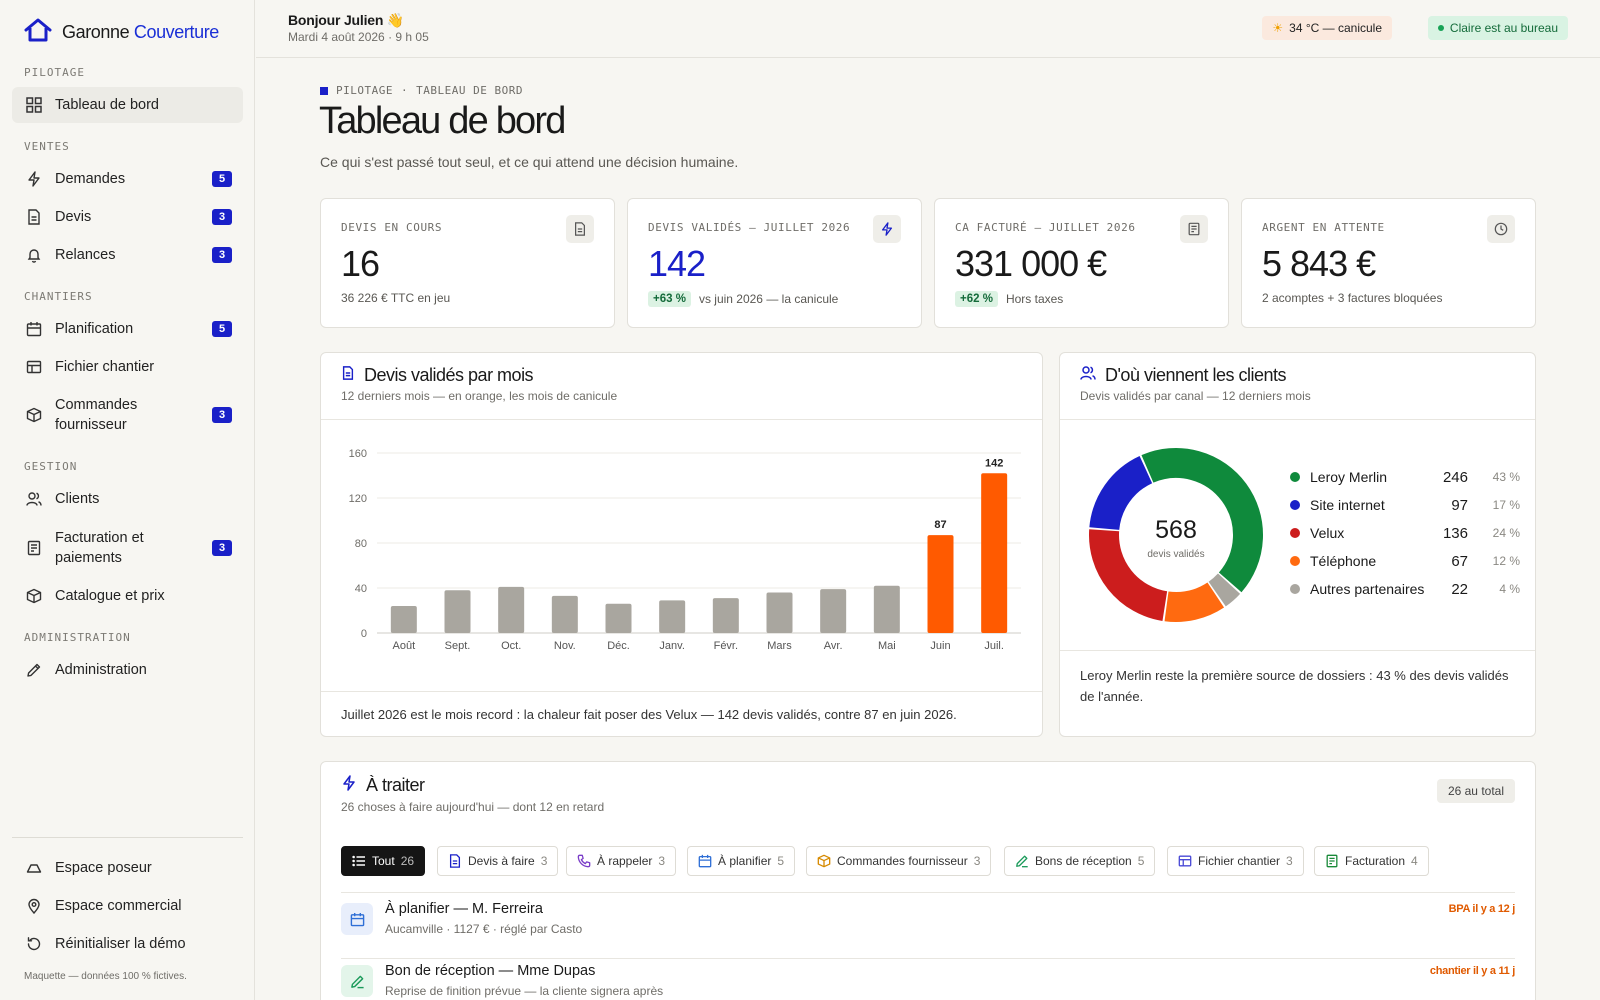 Image resolution: width=1600 pixels, height=1000 pixels. What do you see at coordinates (127, 596) in the screenshot?
I see `sidebar-item-catalogue: Catalogue et prix` at bounding box center [127, 596].